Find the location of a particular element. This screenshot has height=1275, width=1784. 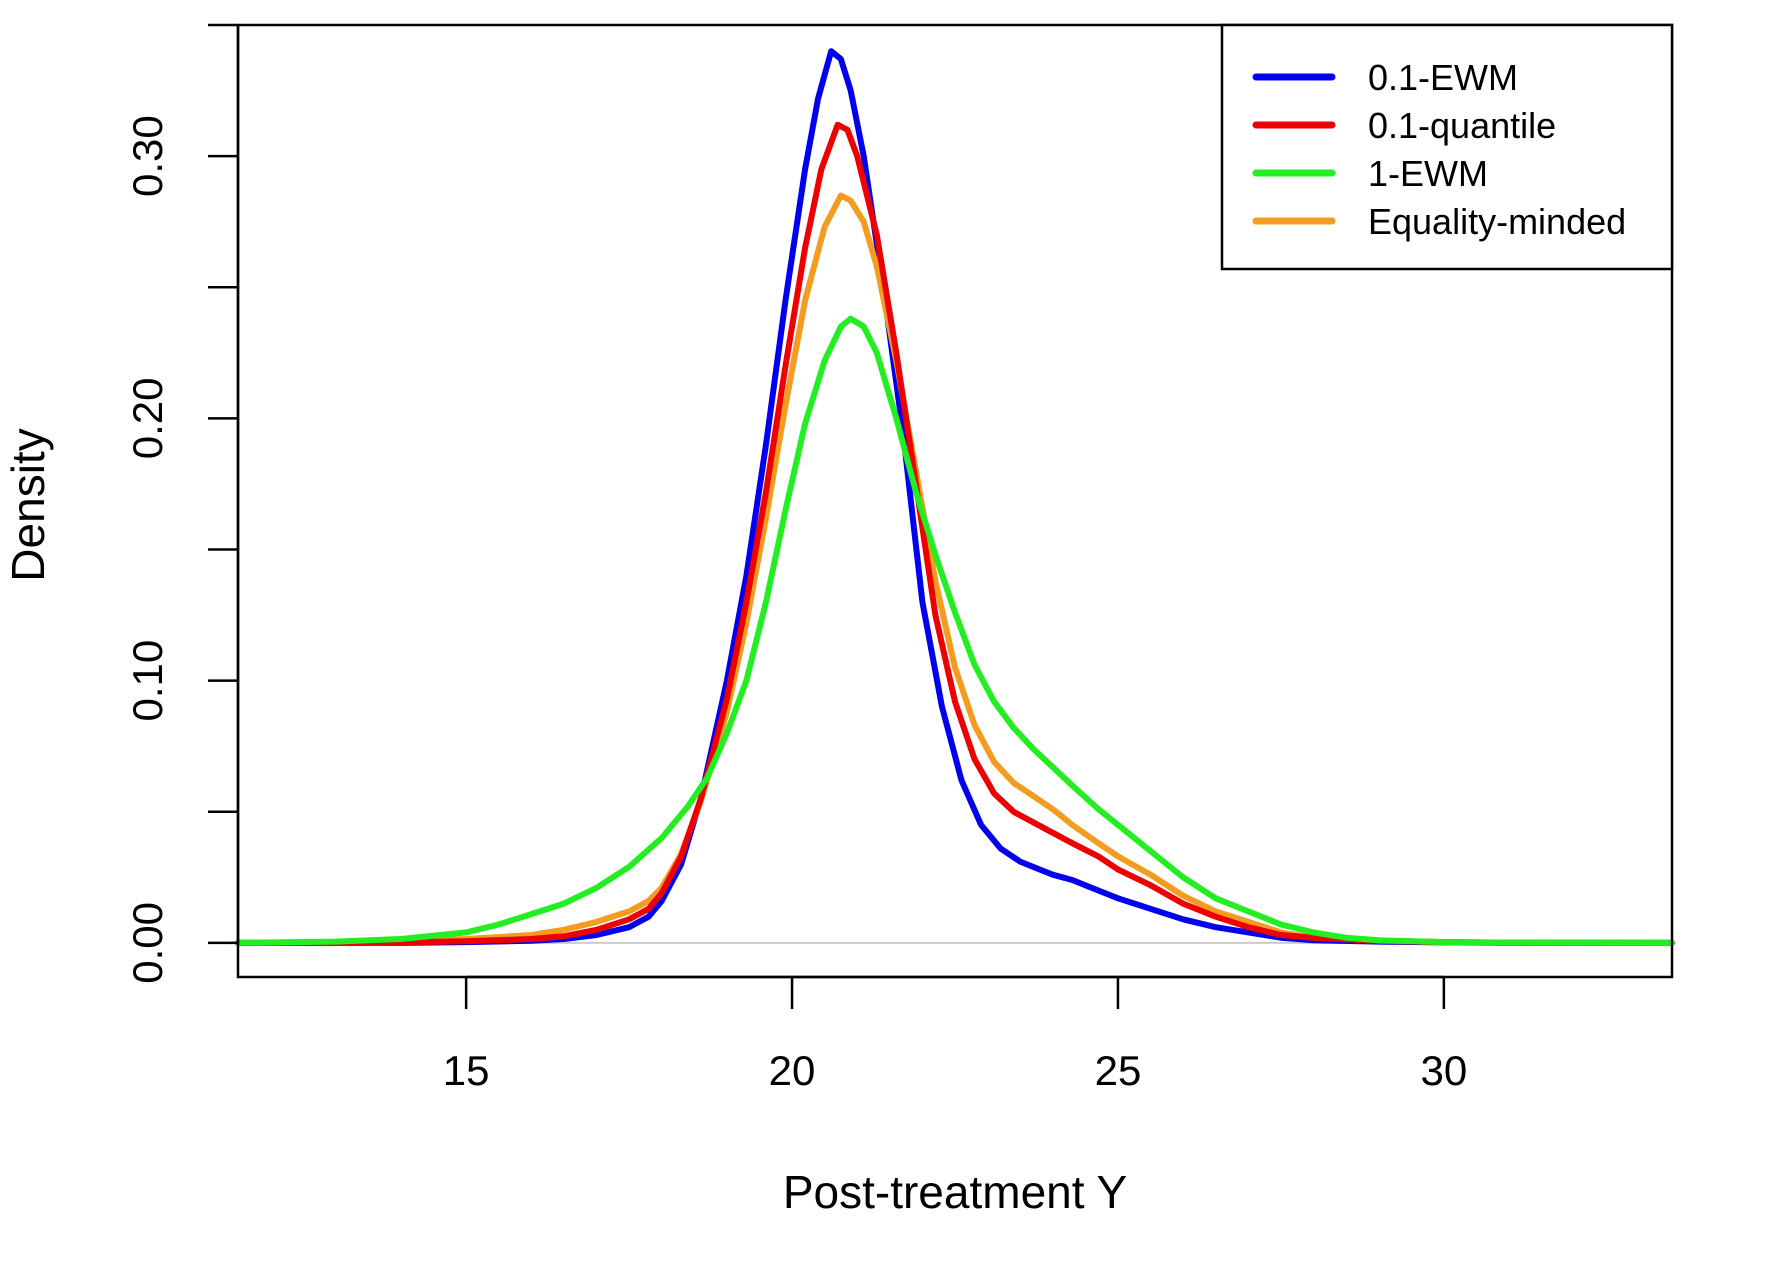

y-tick-label: 0.00 is located at coordinates (147, 943).